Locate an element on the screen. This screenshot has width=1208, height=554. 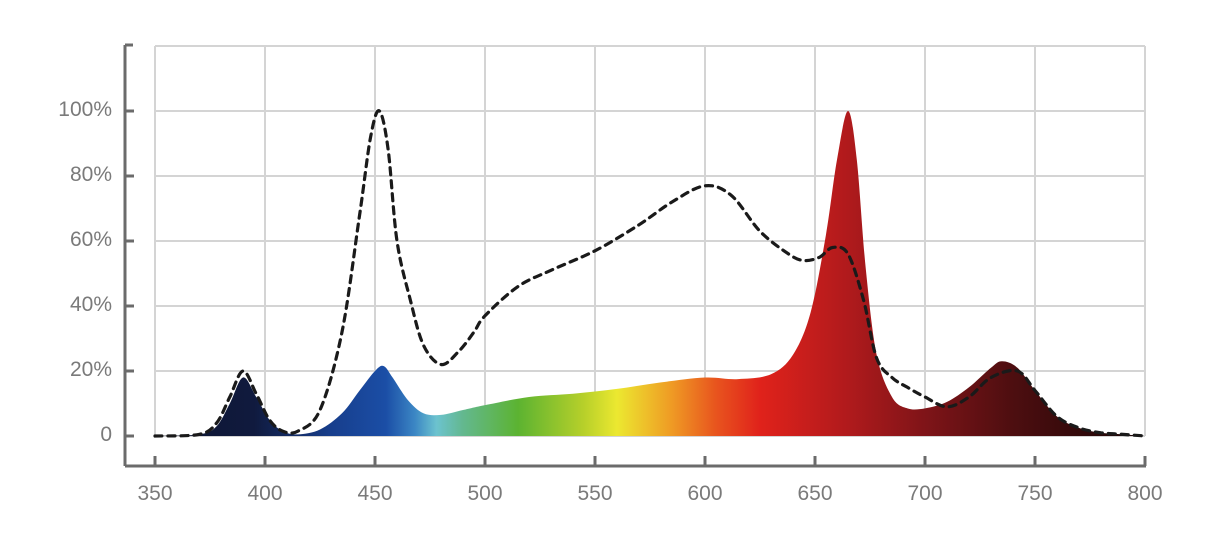
x-tick-label: 350 is located at coordinates (155, 493).